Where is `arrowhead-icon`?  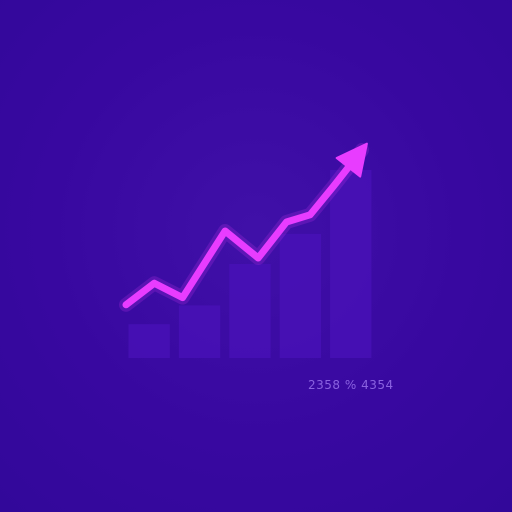
arrowhead-icon is located at coordinates (351, 160).